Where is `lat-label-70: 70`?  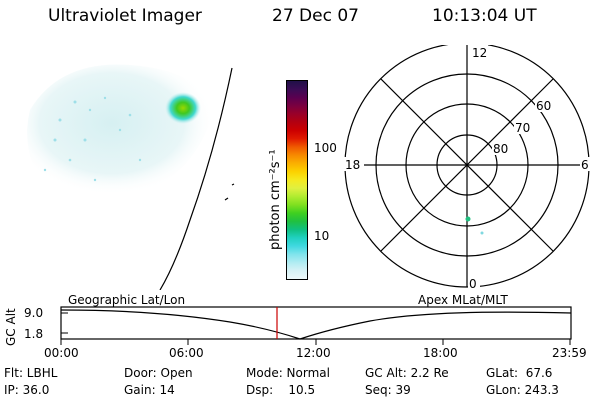 lat-label-70: 70 is located at coordinates (522, 128).